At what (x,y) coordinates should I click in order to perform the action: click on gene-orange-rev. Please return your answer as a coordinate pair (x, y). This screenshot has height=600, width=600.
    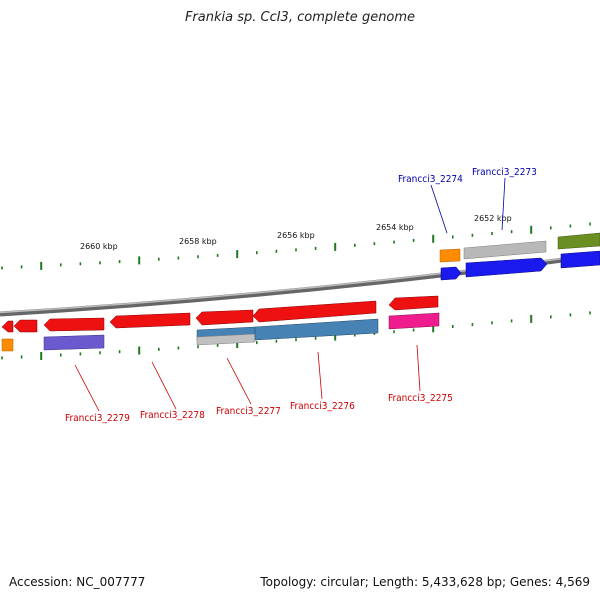
    Looking at the image, I should click on (7, 345).